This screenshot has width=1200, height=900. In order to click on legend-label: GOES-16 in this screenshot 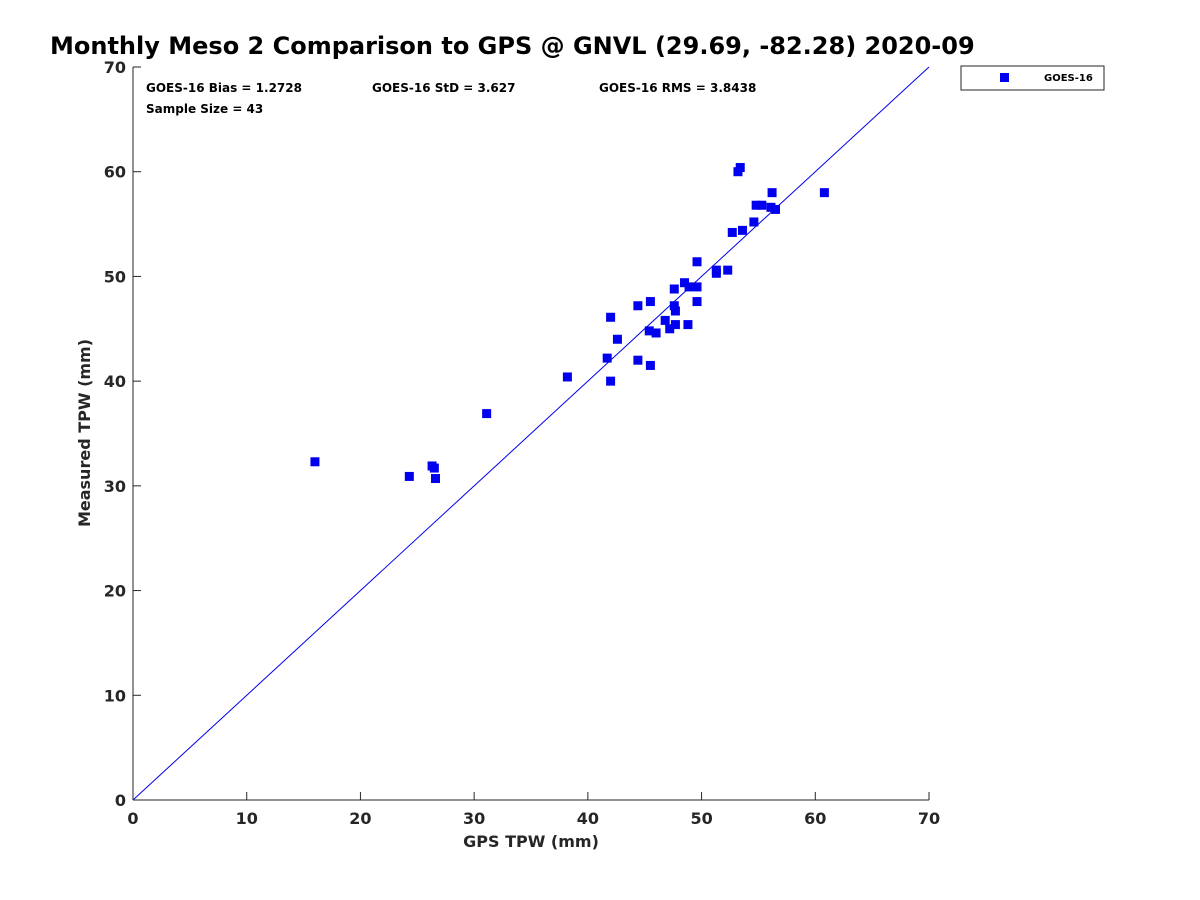, I will do `click(1068, 78)`.